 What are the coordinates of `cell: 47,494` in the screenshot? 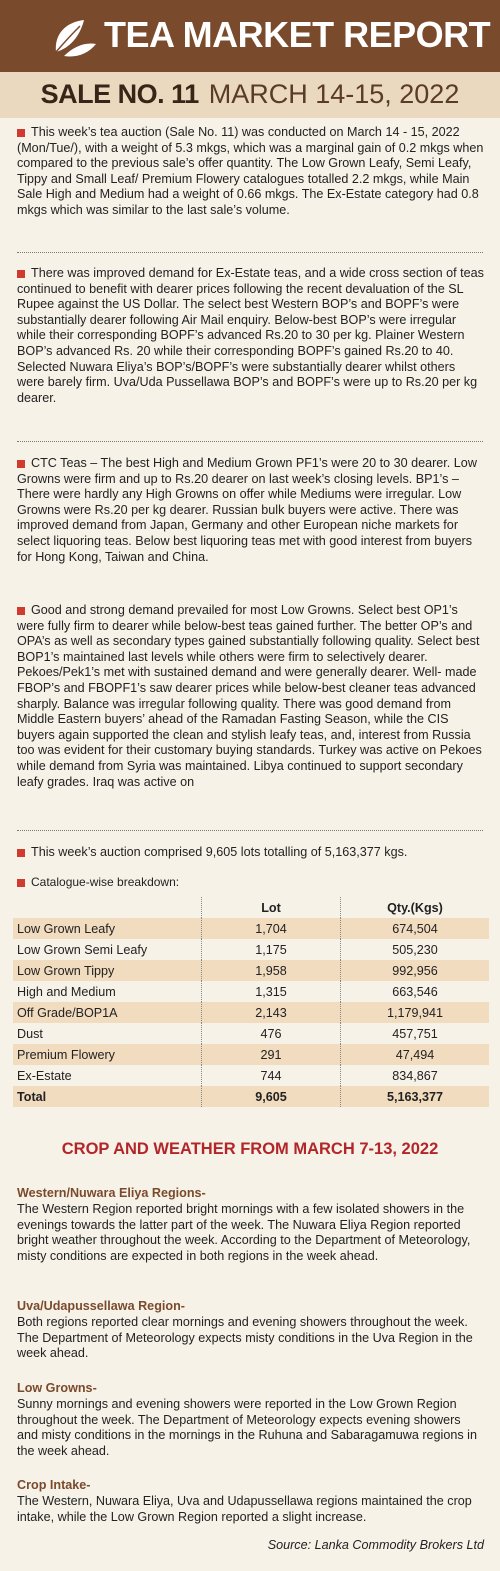 It's located at (414, 1054).